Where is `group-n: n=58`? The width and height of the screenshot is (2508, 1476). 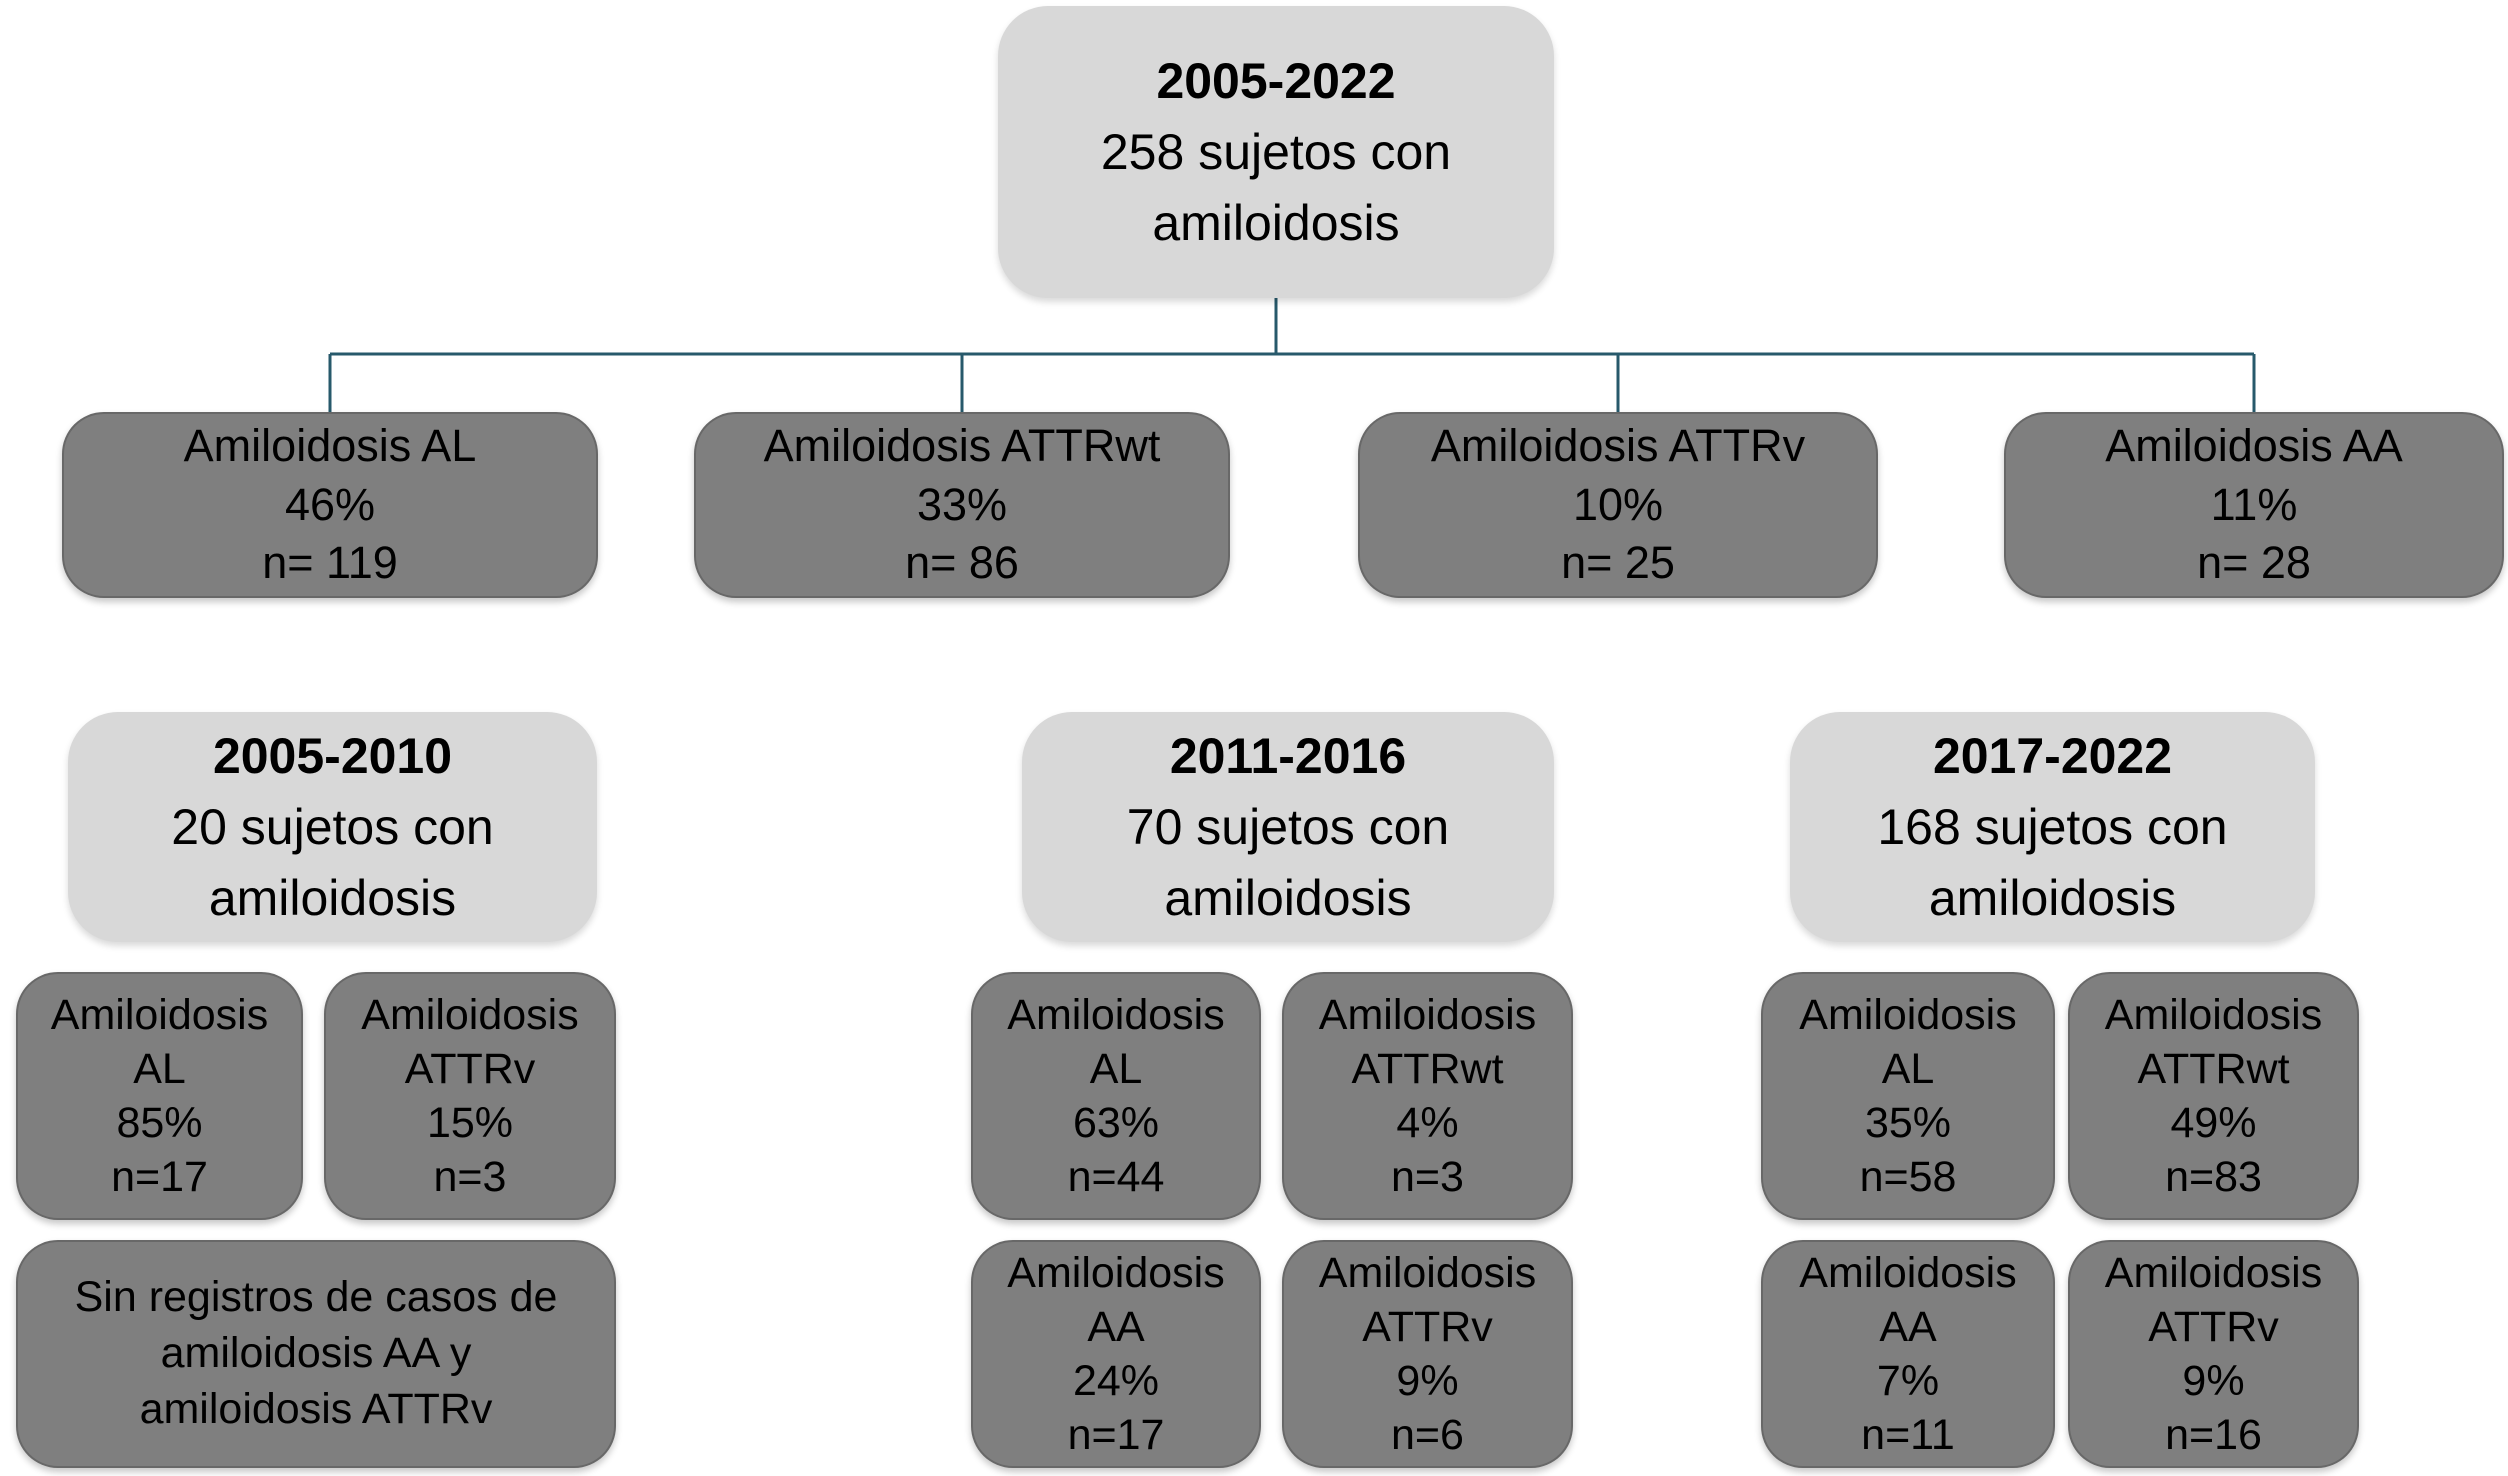
group-n: n=58 is located at coordinates (1908, 1177).